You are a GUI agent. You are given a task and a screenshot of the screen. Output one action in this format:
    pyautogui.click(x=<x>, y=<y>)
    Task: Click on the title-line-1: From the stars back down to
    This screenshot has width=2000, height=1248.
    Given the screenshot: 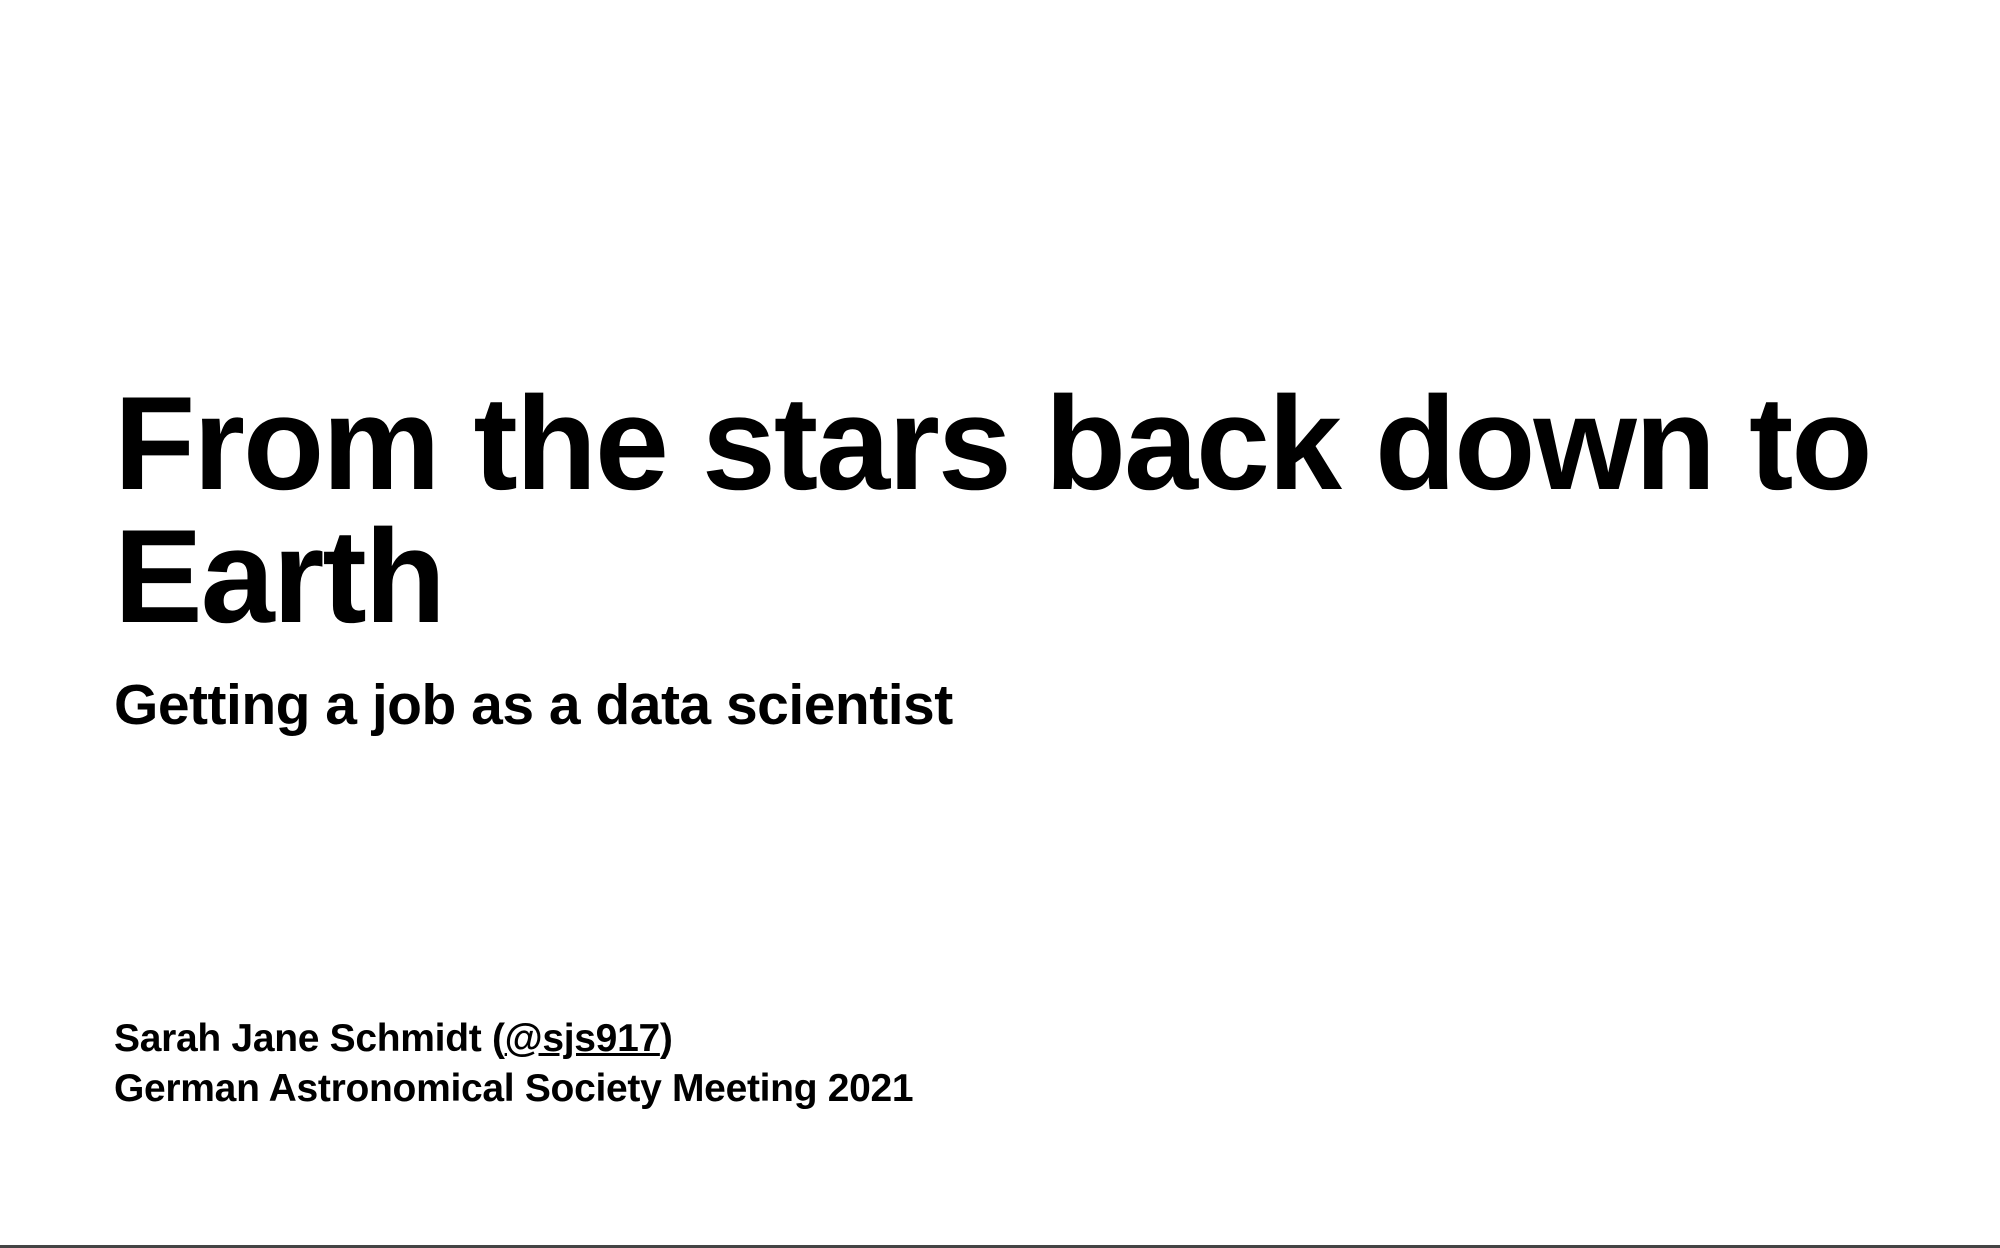 What is the action you would take?
    pyautogui.click(x=993, y=444)
    